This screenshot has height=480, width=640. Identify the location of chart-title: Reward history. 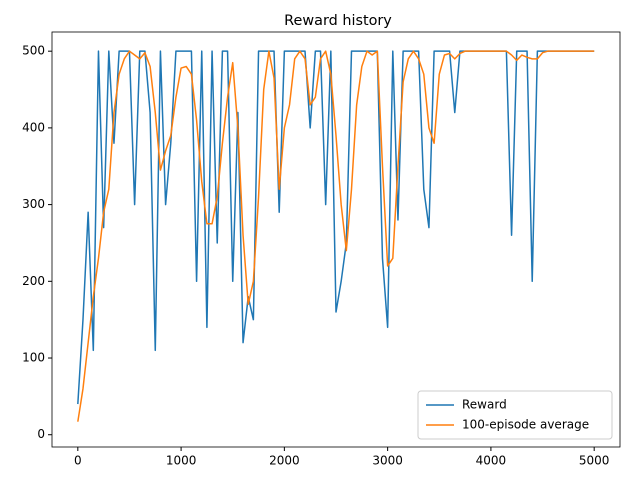
(338, 21).